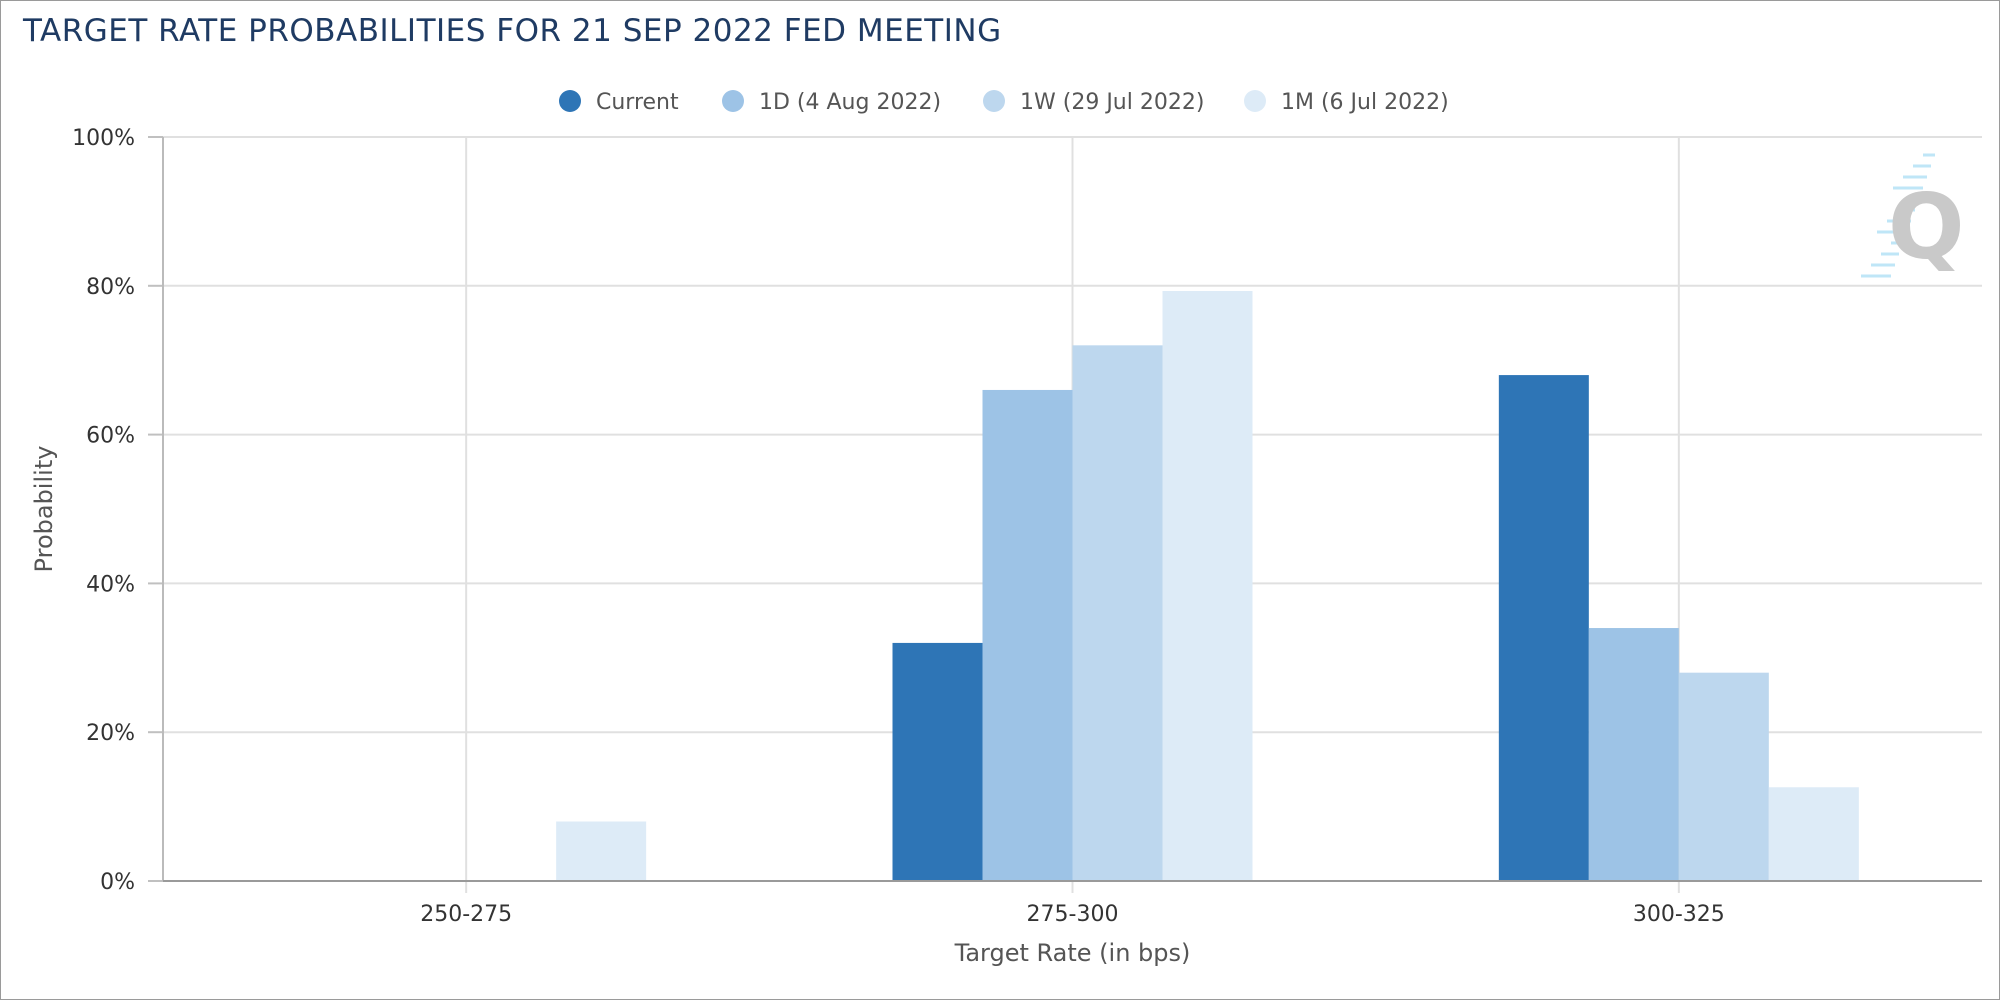 The image size is (2000, 1000). Describe the element at coordinates (1073, 914) in the screenshot. I see `x-tick-label: 275-300` at that location.